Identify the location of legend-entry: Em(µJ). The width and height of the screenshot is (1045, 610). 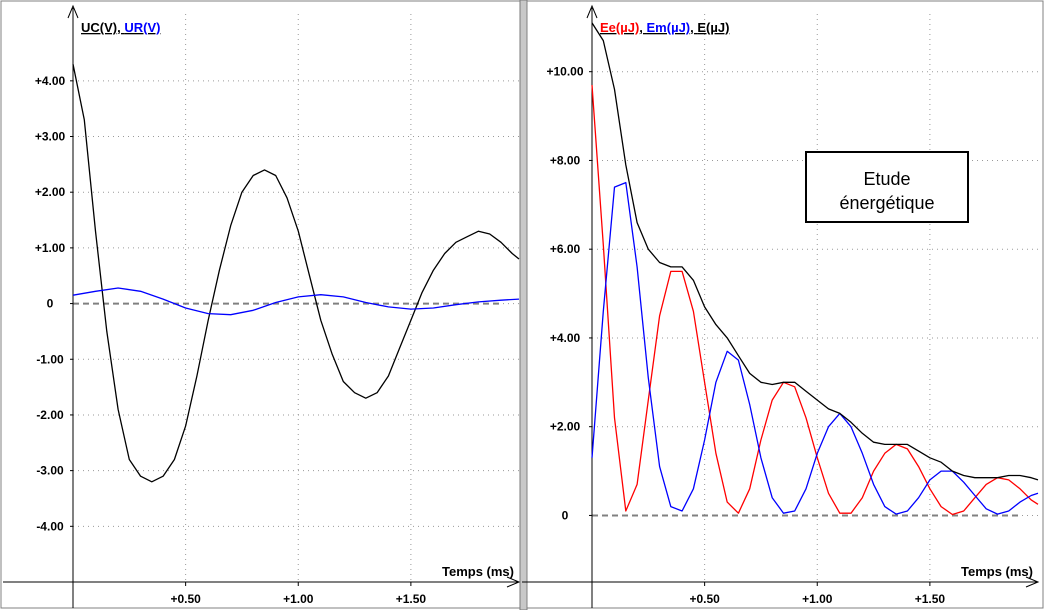
(669, 27).